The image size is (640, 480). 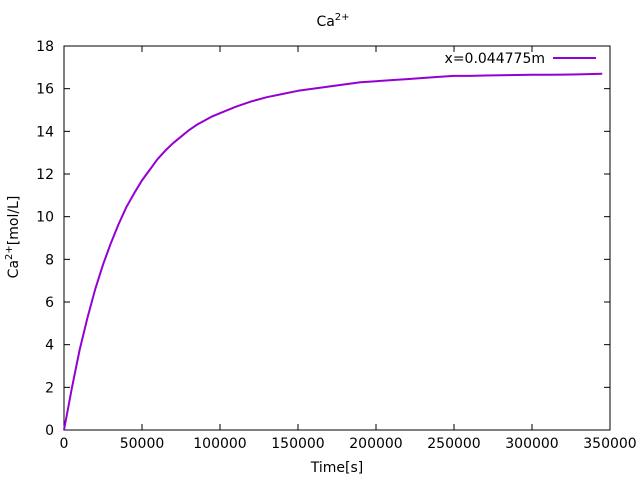 I want to click on x-tick-label: 350000, so click(x=609, y=444).